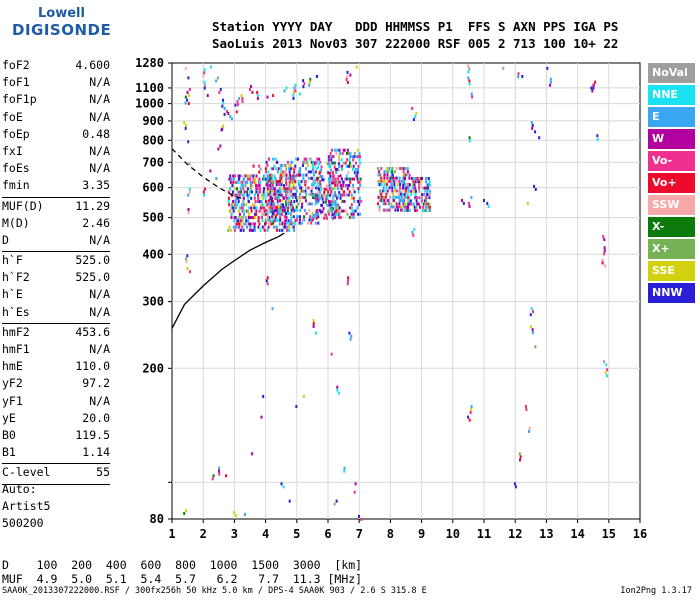 This screenshot has height=600, width=700. What do you see at coordinates (671, 161) in the screenshot?
I see `legend-item-vo: Vo-` at bounding box center [671, 161].